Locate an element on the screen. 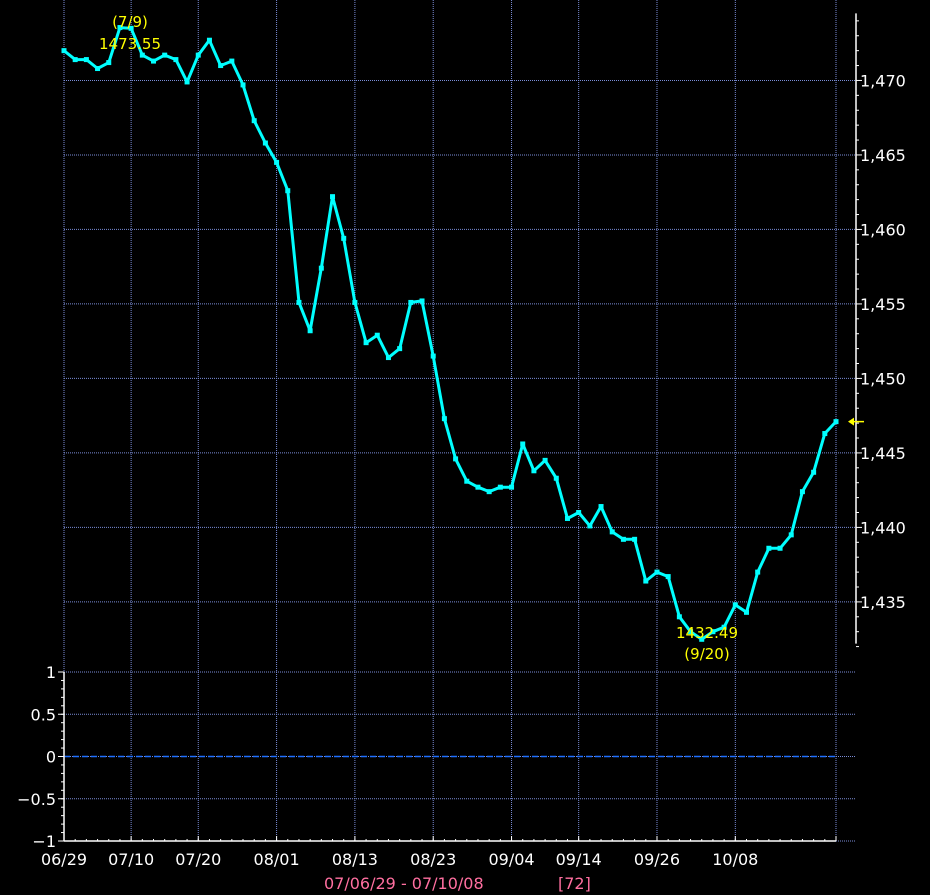 This screenshot has height=895, width=930. x-tick-label: 09/14 is located at coordinates (579, 859).